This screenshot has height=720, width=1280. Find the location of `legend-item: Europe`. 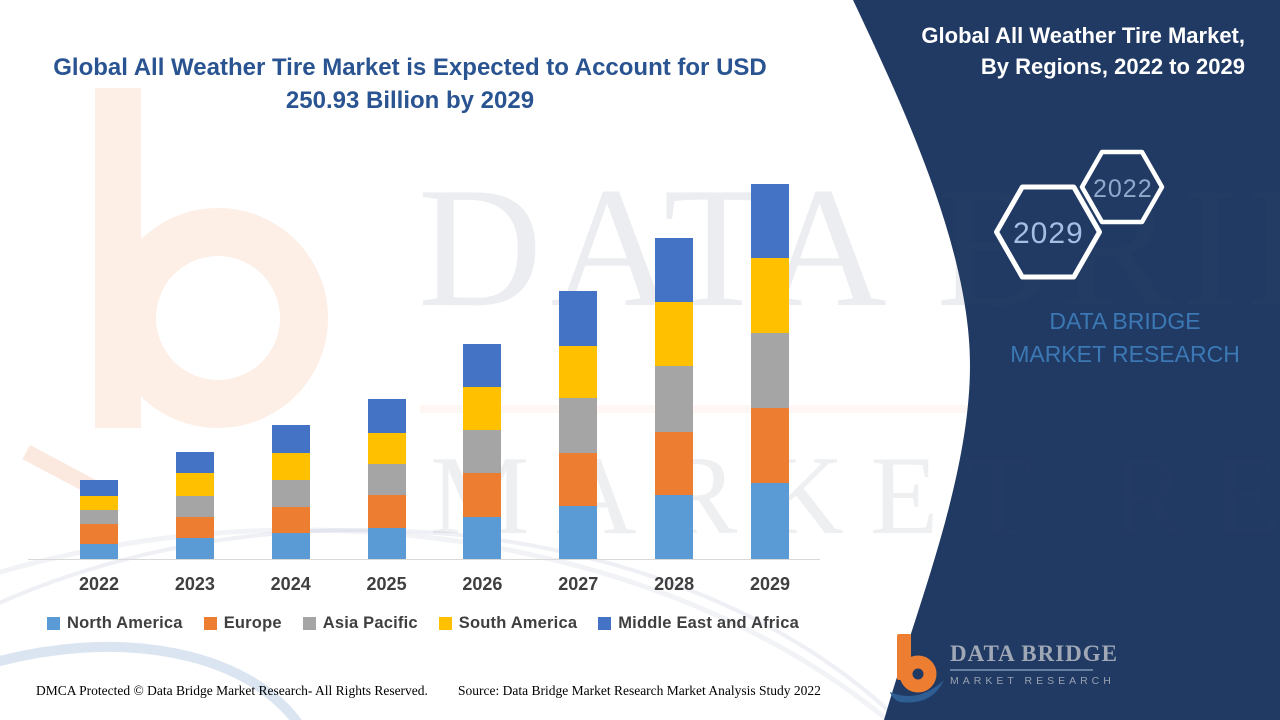

legend-item: Europe is located at coordinates (242, 623).